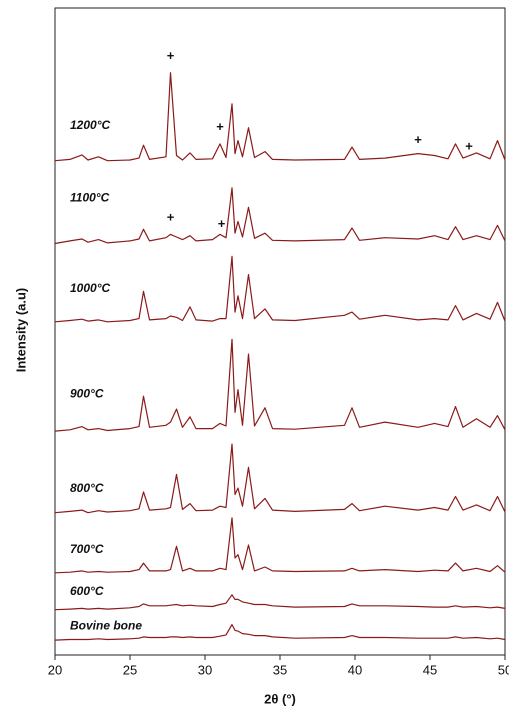 This screenshot has width=509, height=718. I want to click on series-label: 1200°C, so click(90, 125).